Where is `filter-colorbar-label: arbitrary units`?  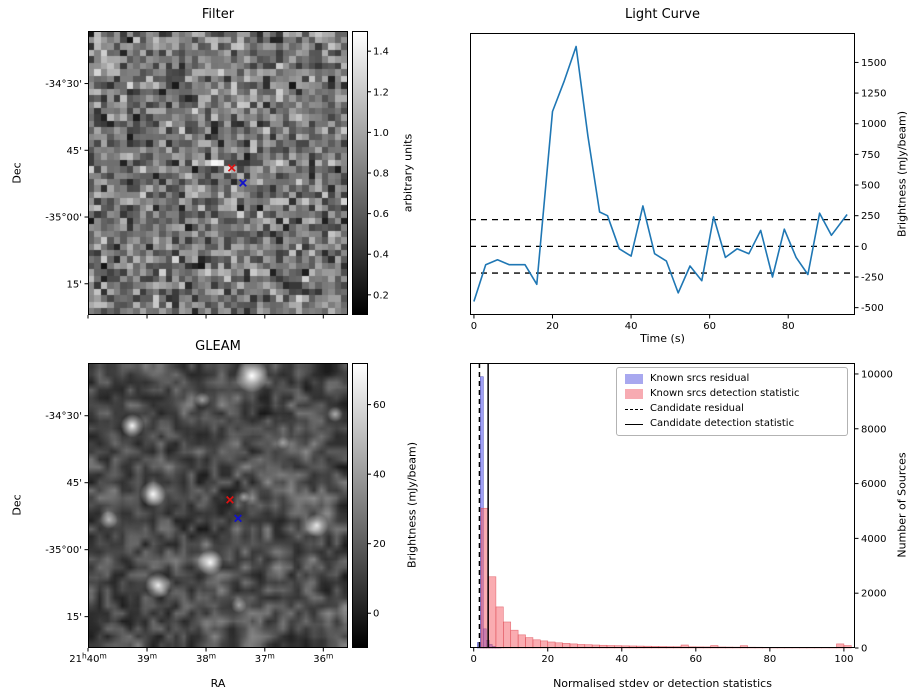
filter-colorbar-label: arbitrary units is located at coordinates (408, 173).